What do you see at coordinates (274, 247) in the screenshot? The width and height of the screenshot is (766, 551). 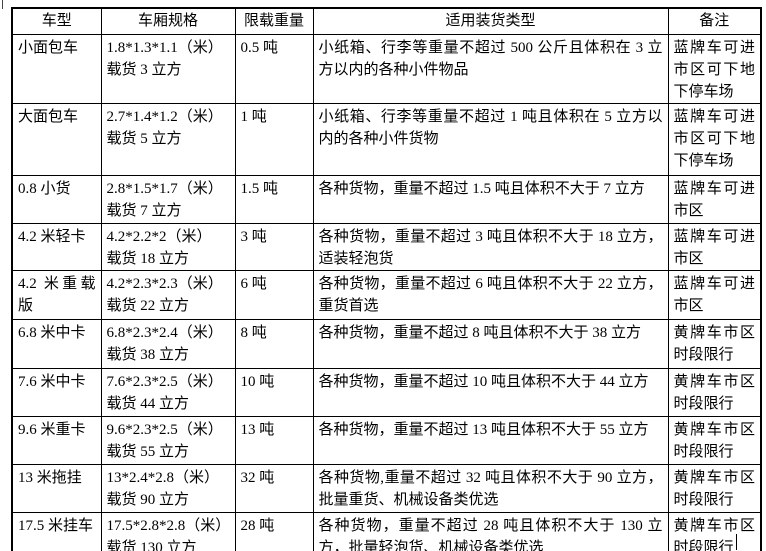 I see `load-limit-cell: 3 吨` at bounding box center [274, 247].